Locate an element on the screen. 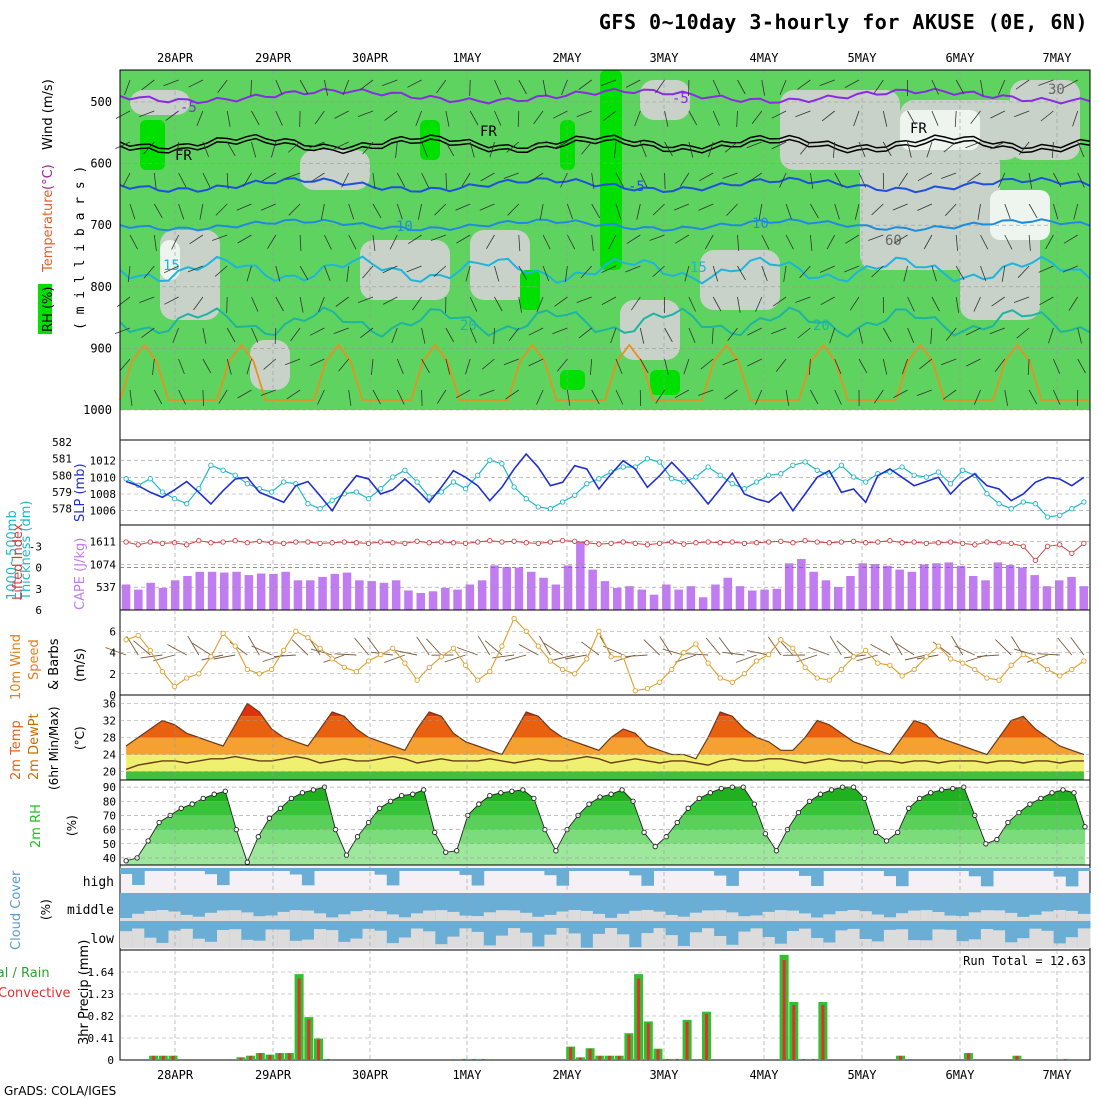 The image size is (1100, 1100). chart-title: GFS 0~10day 3-hourly for AKUSE (0E, 6N) is located at coordinates (843, 22).